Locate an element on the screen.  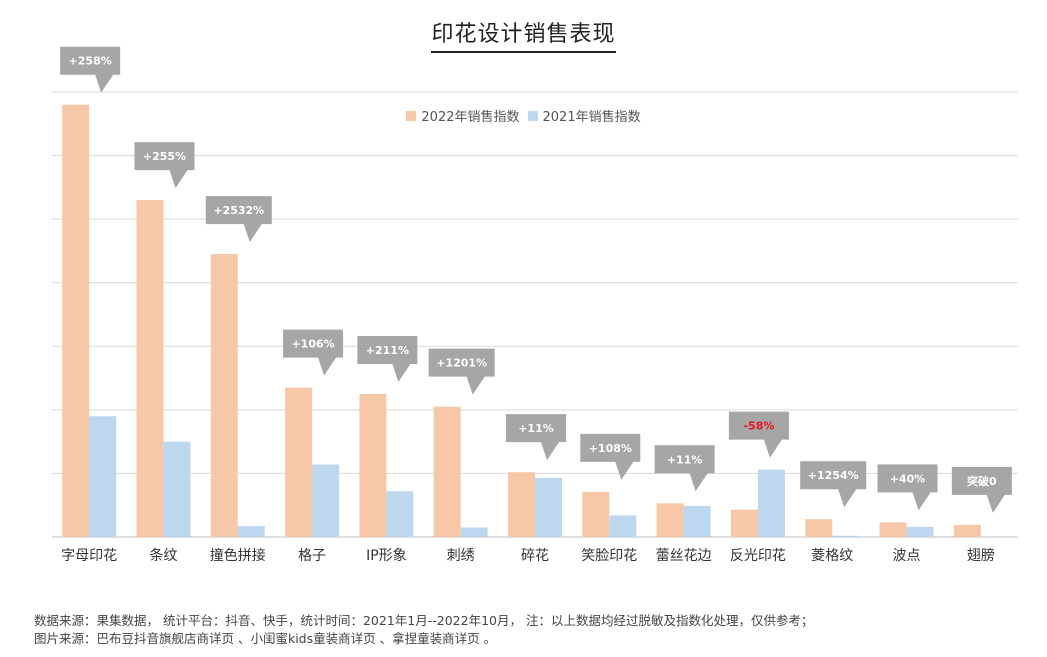
legend-item-2022: 2022年销售指数 is located at coordinates (463, 115).